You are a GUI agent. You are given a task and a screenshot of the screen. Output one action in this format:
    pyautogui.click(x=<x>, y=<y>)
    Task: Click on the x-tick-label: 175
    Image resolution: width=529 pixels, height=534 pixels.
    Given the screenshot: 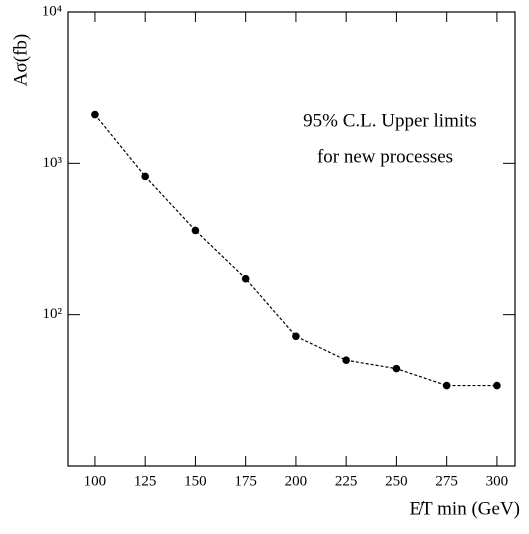 What is the action you would take?
    pyautogui.click(x=245, y=481)
    